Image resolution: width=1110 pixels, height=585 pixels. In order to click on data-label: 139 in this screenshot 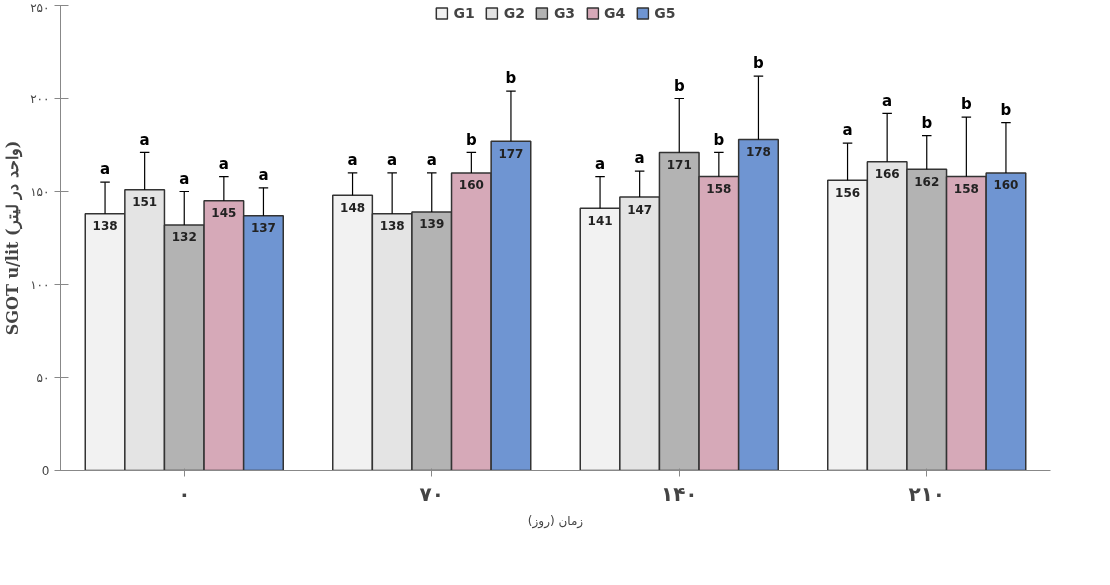, I will do `click(432, 224)`.